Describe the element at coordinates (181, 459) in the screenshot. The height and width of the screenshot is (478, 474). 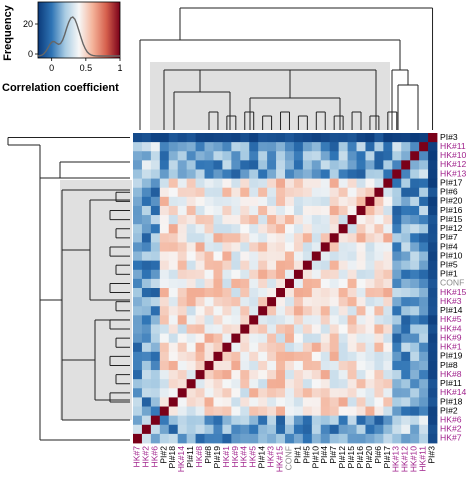
I see `column-label: HK#14` at that location.